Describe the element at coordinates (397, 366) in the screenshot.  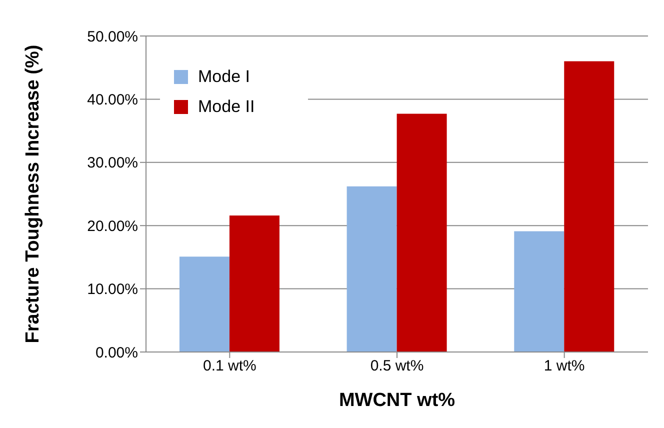
I see `x-tick-label: 0.5 wt%` at that location.